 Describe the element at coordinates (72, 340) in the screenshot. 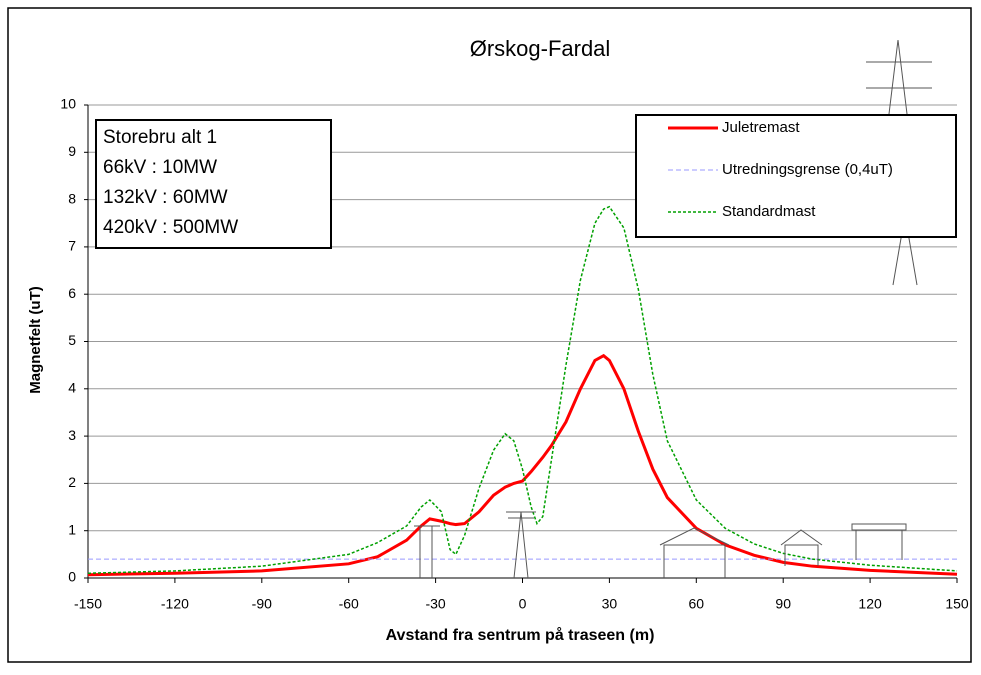

I see `y-tick-label: 5` at that location.